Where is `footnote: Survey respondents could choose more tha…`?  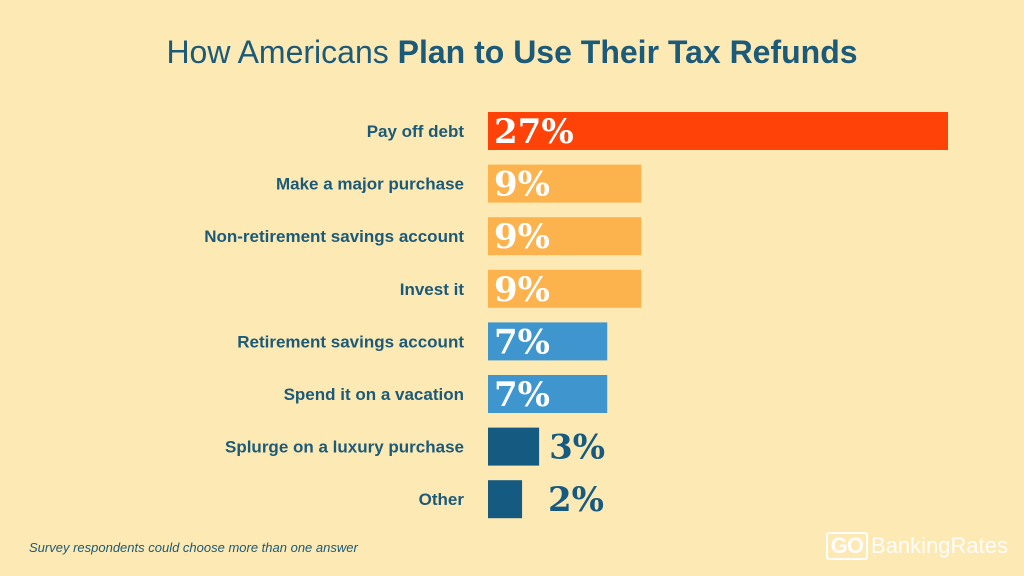 footnote: Survey respondents could choose more tha… is located at coordinates (193, 547).